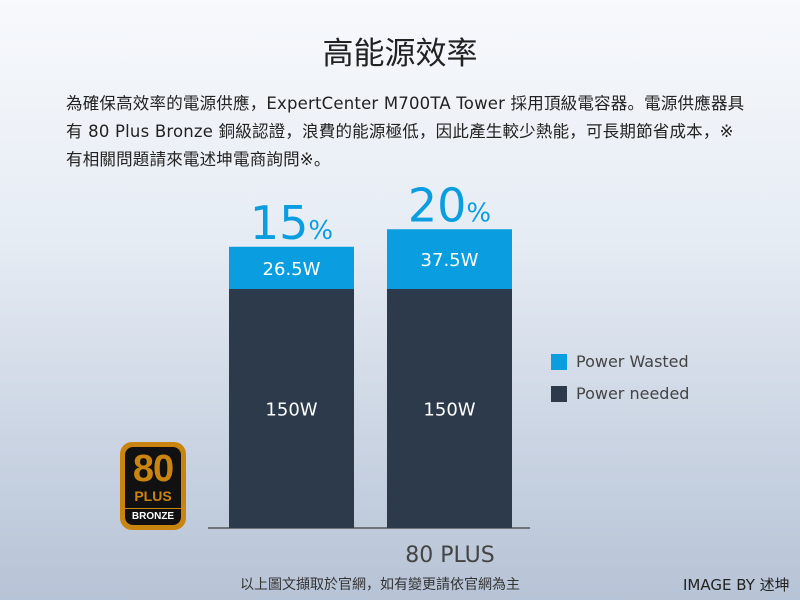  I want to click on data-label-needed-2: 150W, so click(449, 410).